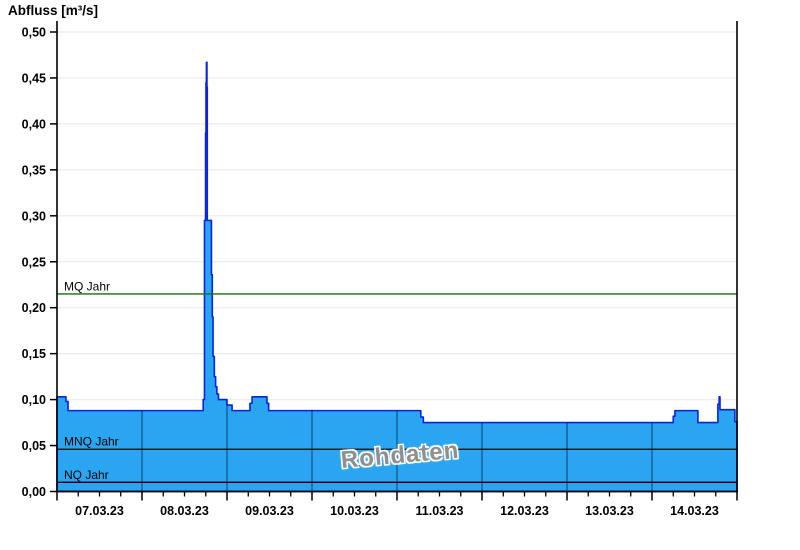 The image size is (800, 550). I want to click on x-tick-label: 07.03.23, so click(99, 511).